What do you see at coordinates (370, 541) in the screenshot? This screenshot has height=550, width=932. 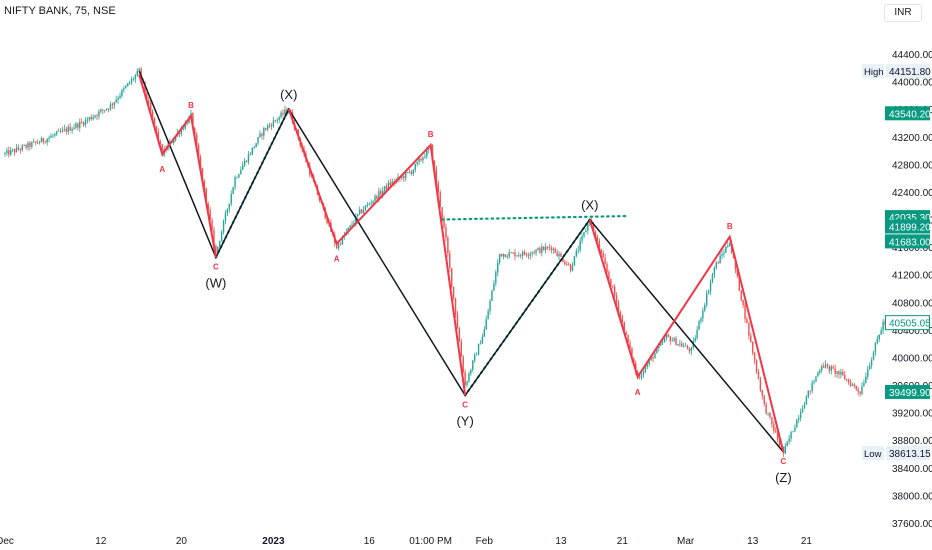 I see `x-tick-label: 16` at bounding box center [370, 541].